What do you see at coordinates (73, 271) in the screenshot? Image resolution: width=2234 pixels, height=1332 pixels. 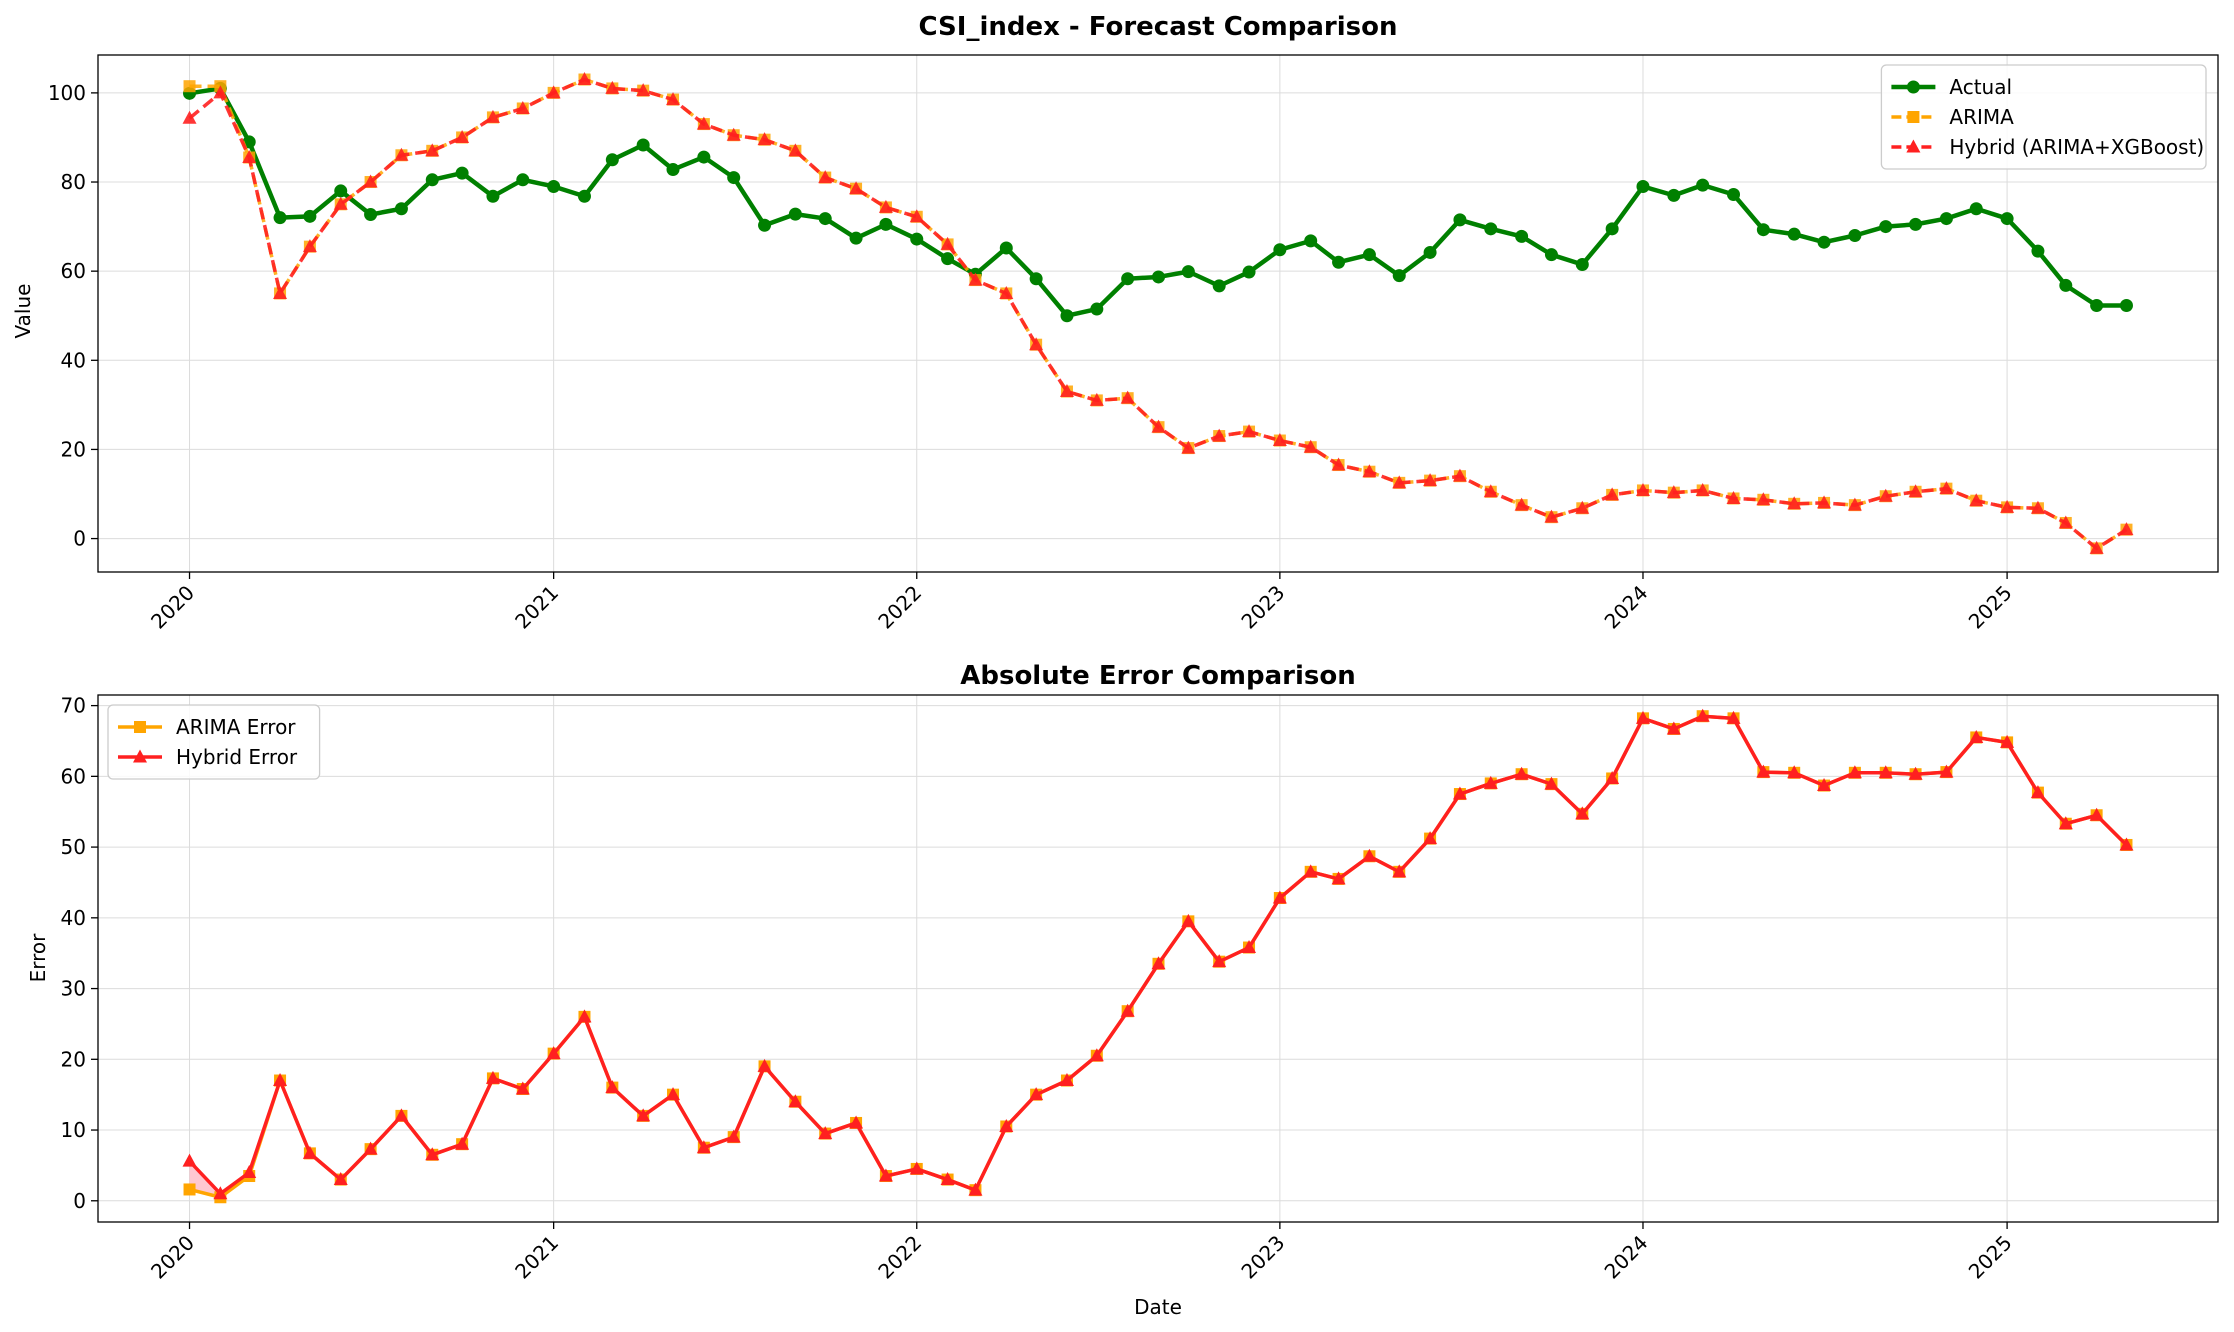 I see `y-tick-label: 60` at bounding box center [73, 271].